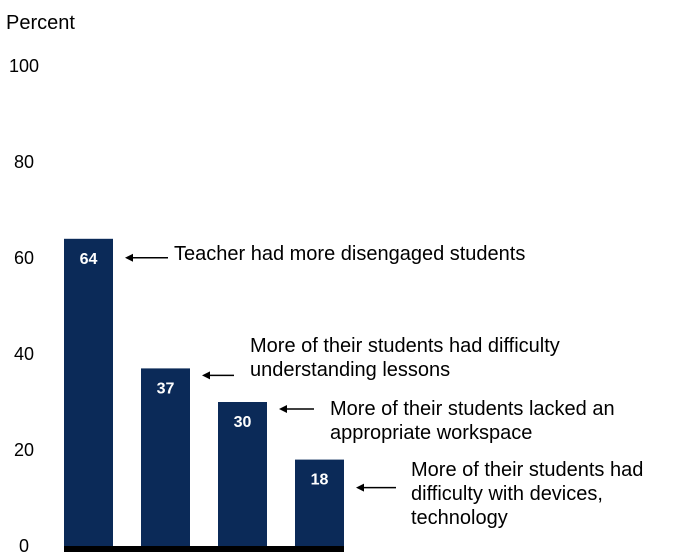  Describe the element at coordinates (24, 544) in the screenshot. I see `y-tick-label: 0` at that location.